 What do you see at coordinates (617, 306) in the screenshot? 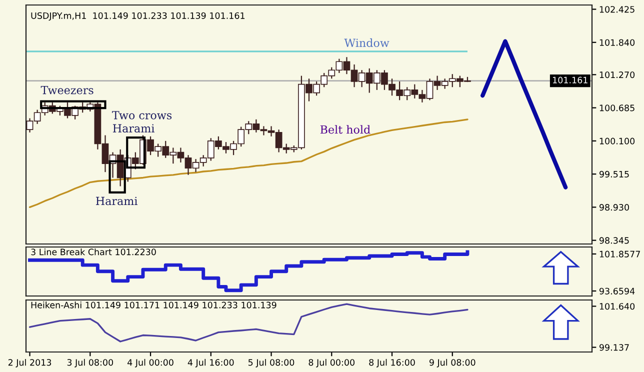
I see `y-tick-label: 101.640` at bounding box center [617, 306].